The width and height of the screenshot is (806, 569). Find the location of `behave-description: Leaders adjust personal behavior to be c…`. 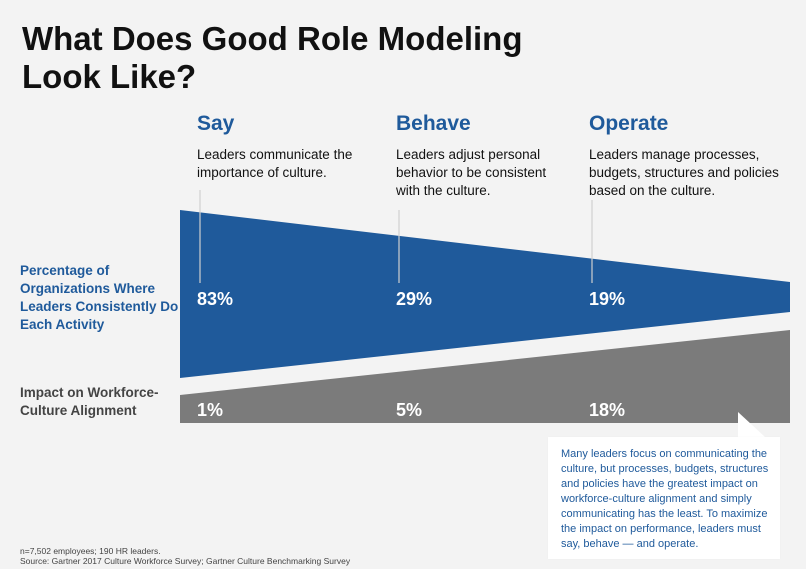

behave-description: Leaders adjust personal behavior to be c… is located at coordinates (471, 172).